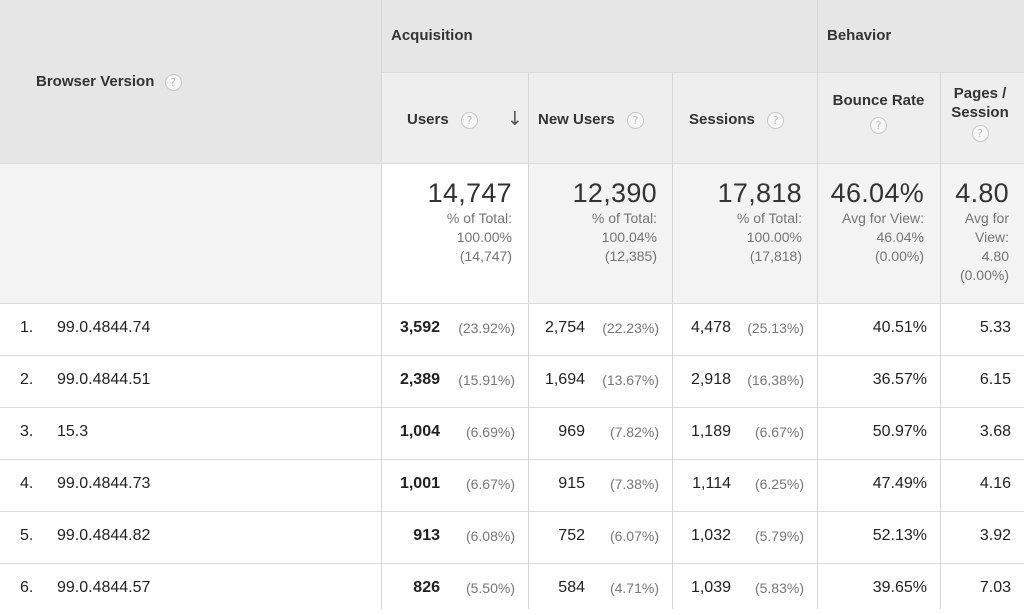 This screenshot has width=1024, height=615. Describe the element at coordinates (630, 328) in the screenshot. I see `new-users-percent: (22.23%)` at that location.